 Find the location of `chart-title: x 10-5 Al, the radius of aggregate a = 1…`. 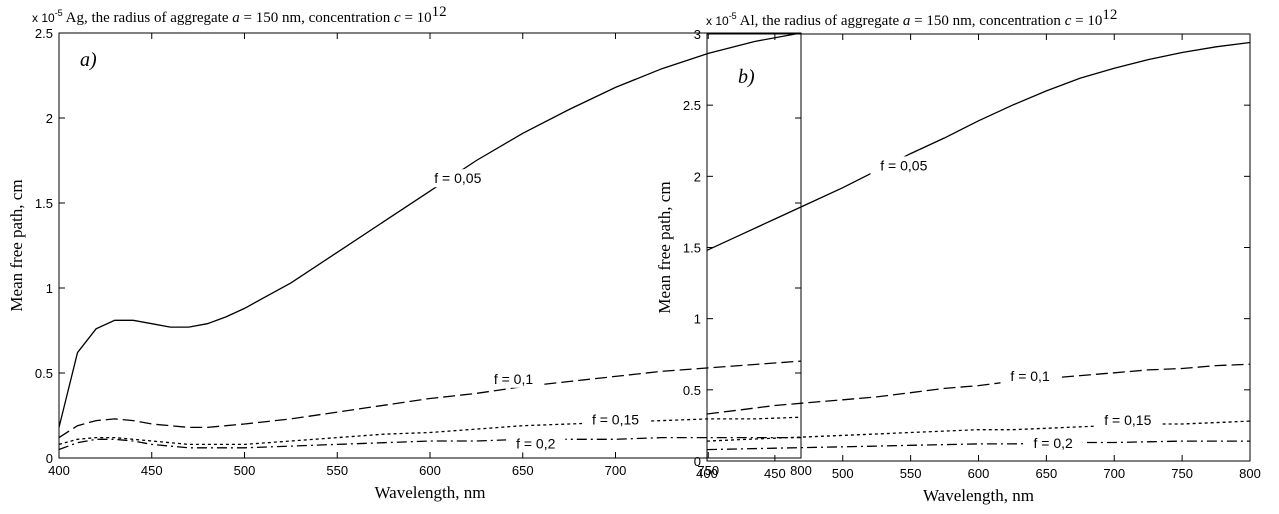

chart-title: x 10-5 Al, the radius of aggregate a = 1… is located at coordinates (911, 18).